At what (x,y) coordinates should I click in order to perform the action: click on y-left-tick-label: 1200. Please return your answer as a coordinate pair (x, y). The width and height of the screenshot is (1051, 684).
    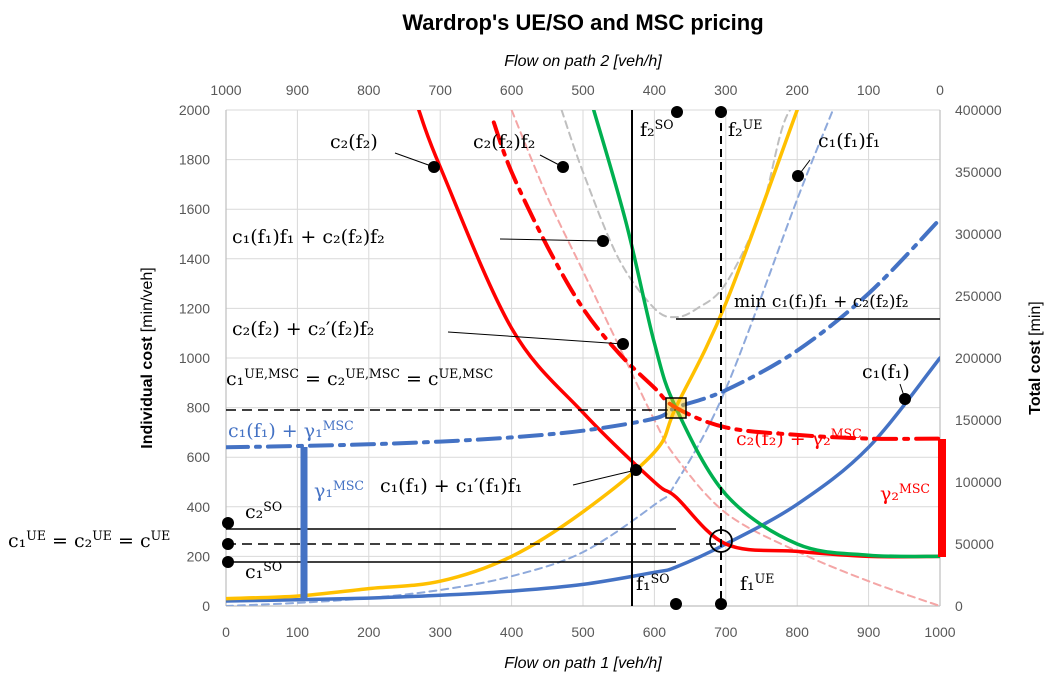
    Looking at the image, I should click on (194, 308).